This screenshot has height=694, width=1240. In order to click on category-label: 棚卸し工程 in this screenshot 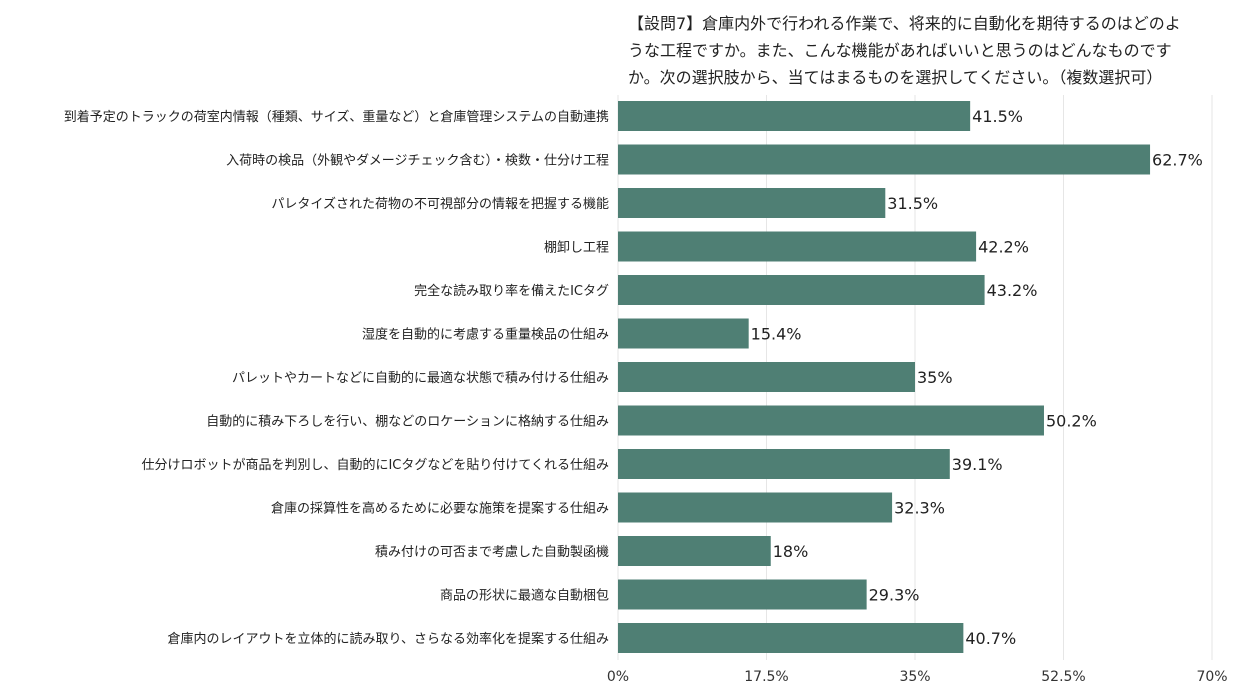, I will do `click(576, 248)`.